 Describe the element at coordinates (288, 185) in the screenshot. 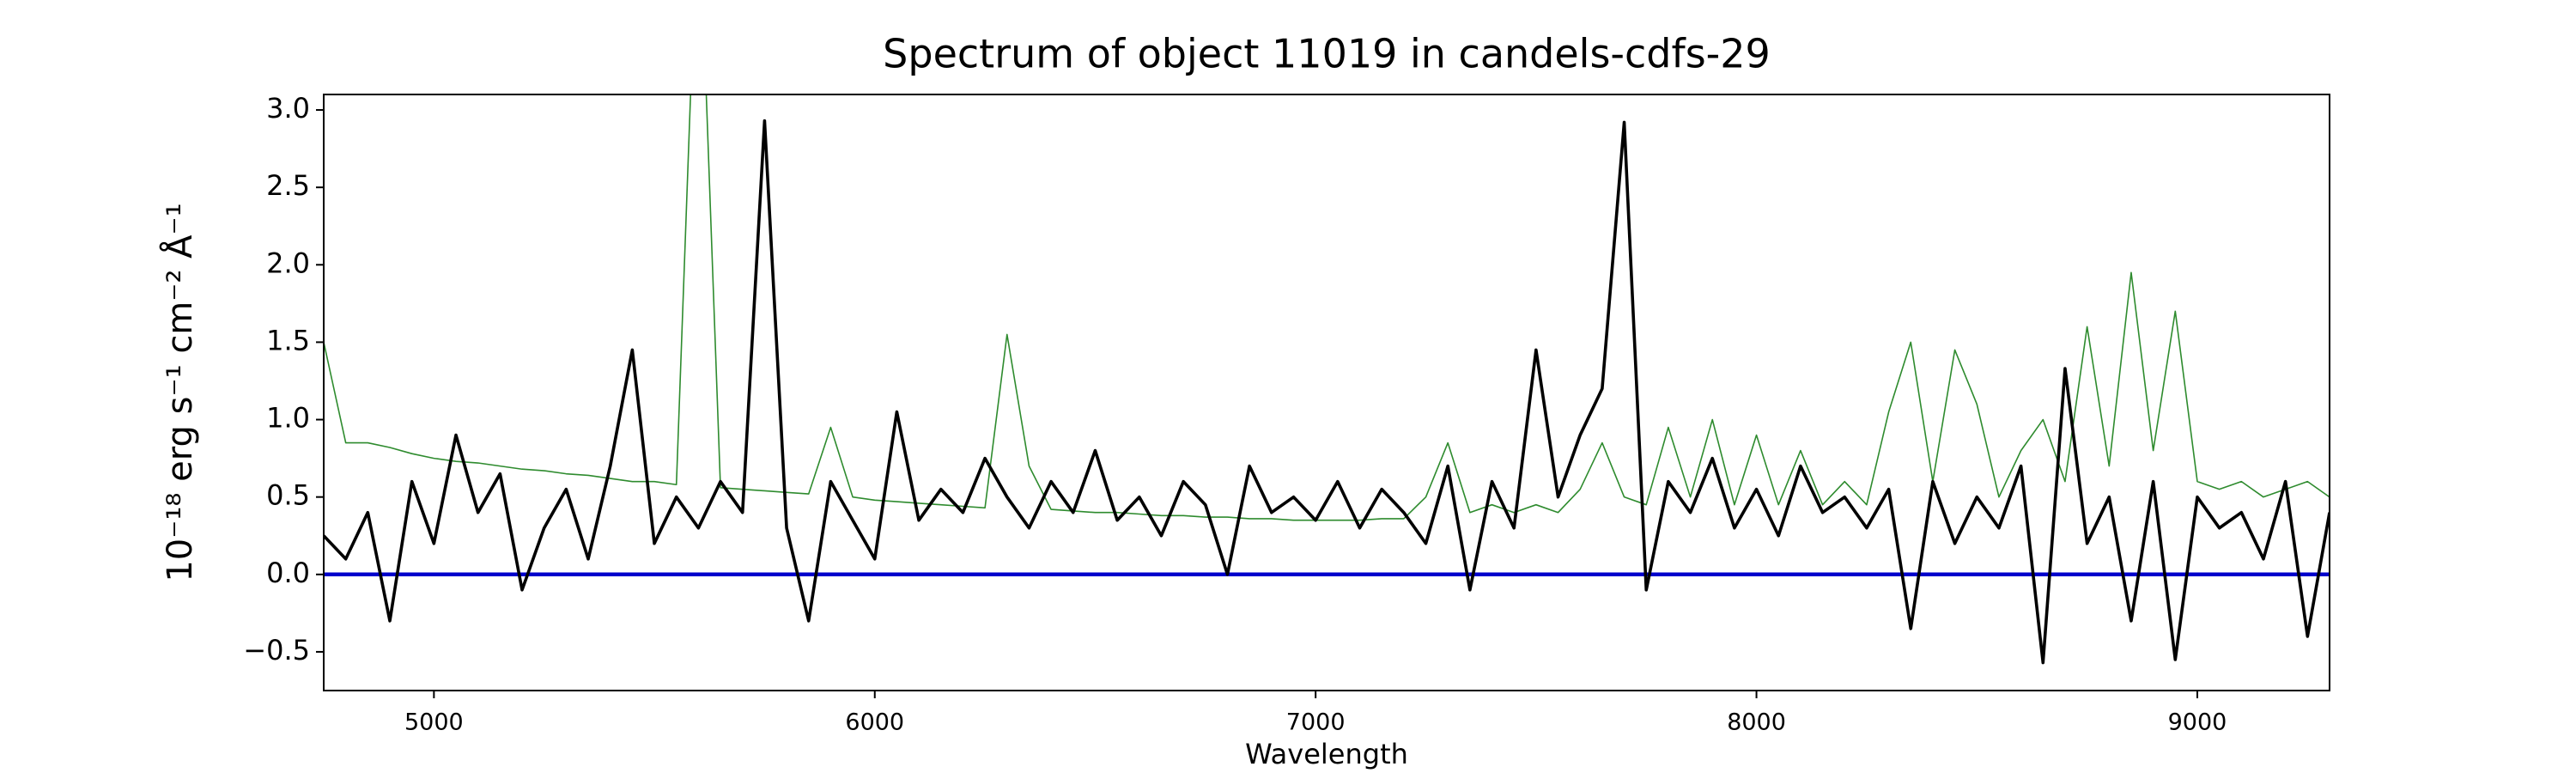

I see `y-tick-label: 2.5` at that location.